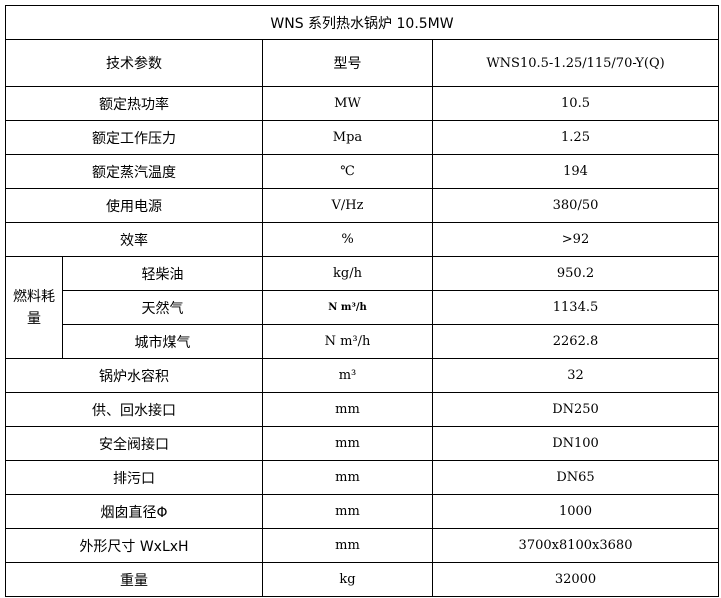 The width and height of the screenshot is (721, 598). I want to click on param-unit: m³, so click(347, 375).